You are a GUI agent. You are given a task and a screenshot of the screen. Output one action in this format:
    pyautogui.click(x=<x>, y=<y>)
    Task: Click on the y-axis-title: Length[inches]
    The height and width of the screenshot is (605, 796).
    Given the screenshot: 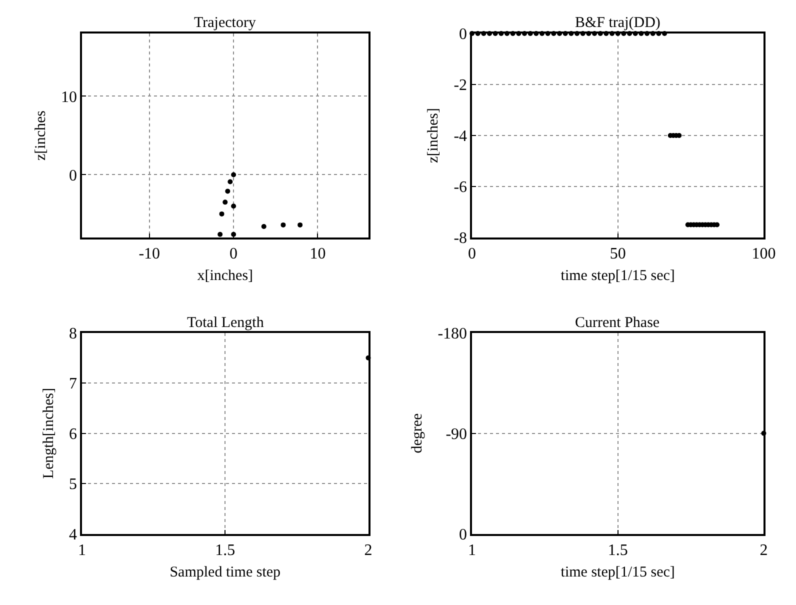 What is the action you would take?
    pyautogui.click(x=48, y=433)
    